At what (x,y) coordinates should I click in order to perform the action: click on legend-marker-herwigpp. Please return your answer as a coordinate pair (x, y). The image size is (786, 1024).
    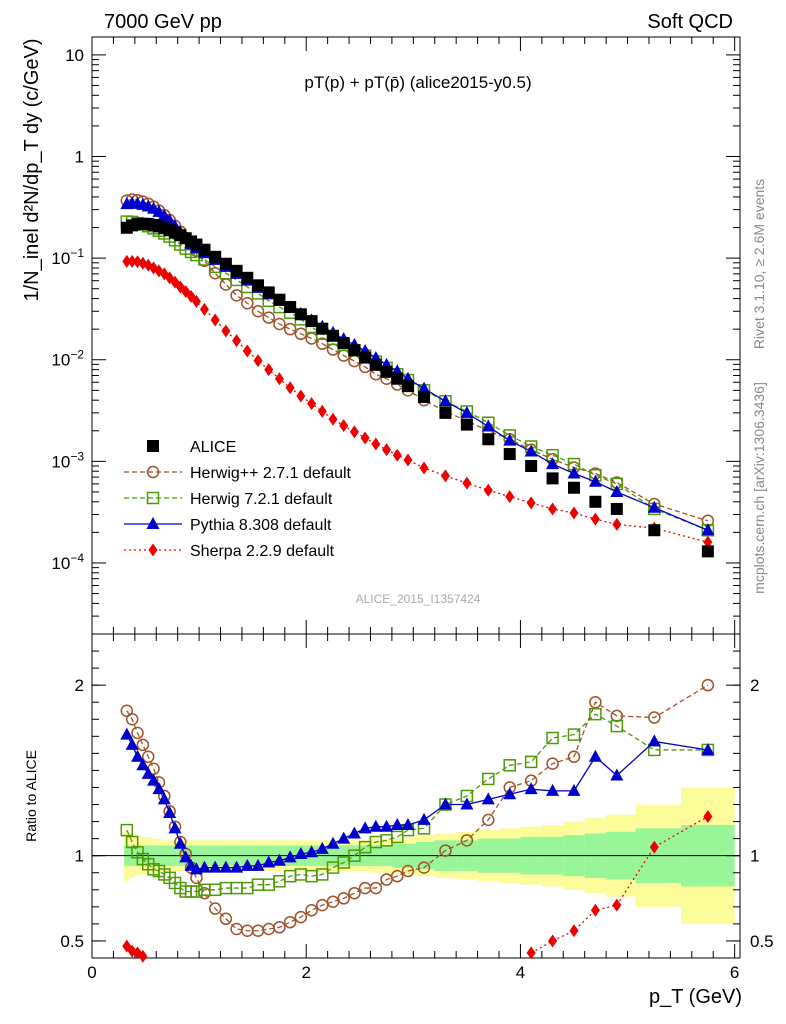
    Looking at the image, I should click on (153, 472).